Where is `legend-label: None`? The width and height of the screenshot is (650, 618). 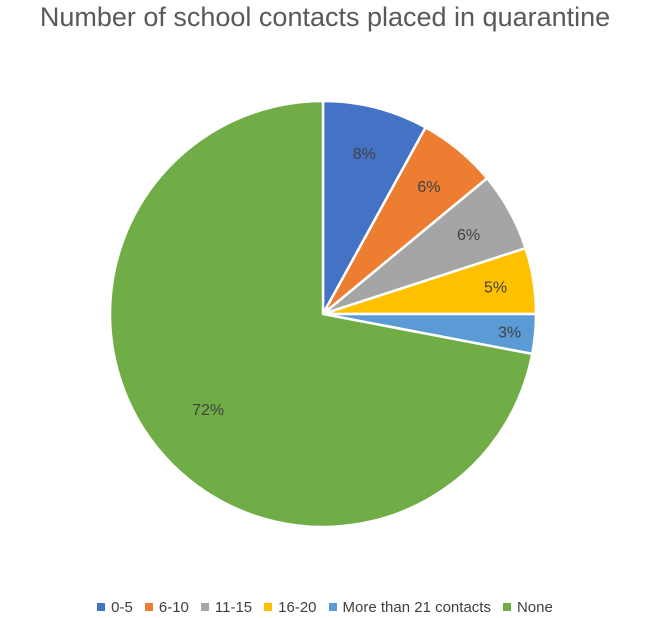
legend-label: None is located at coordinates (534, 607).